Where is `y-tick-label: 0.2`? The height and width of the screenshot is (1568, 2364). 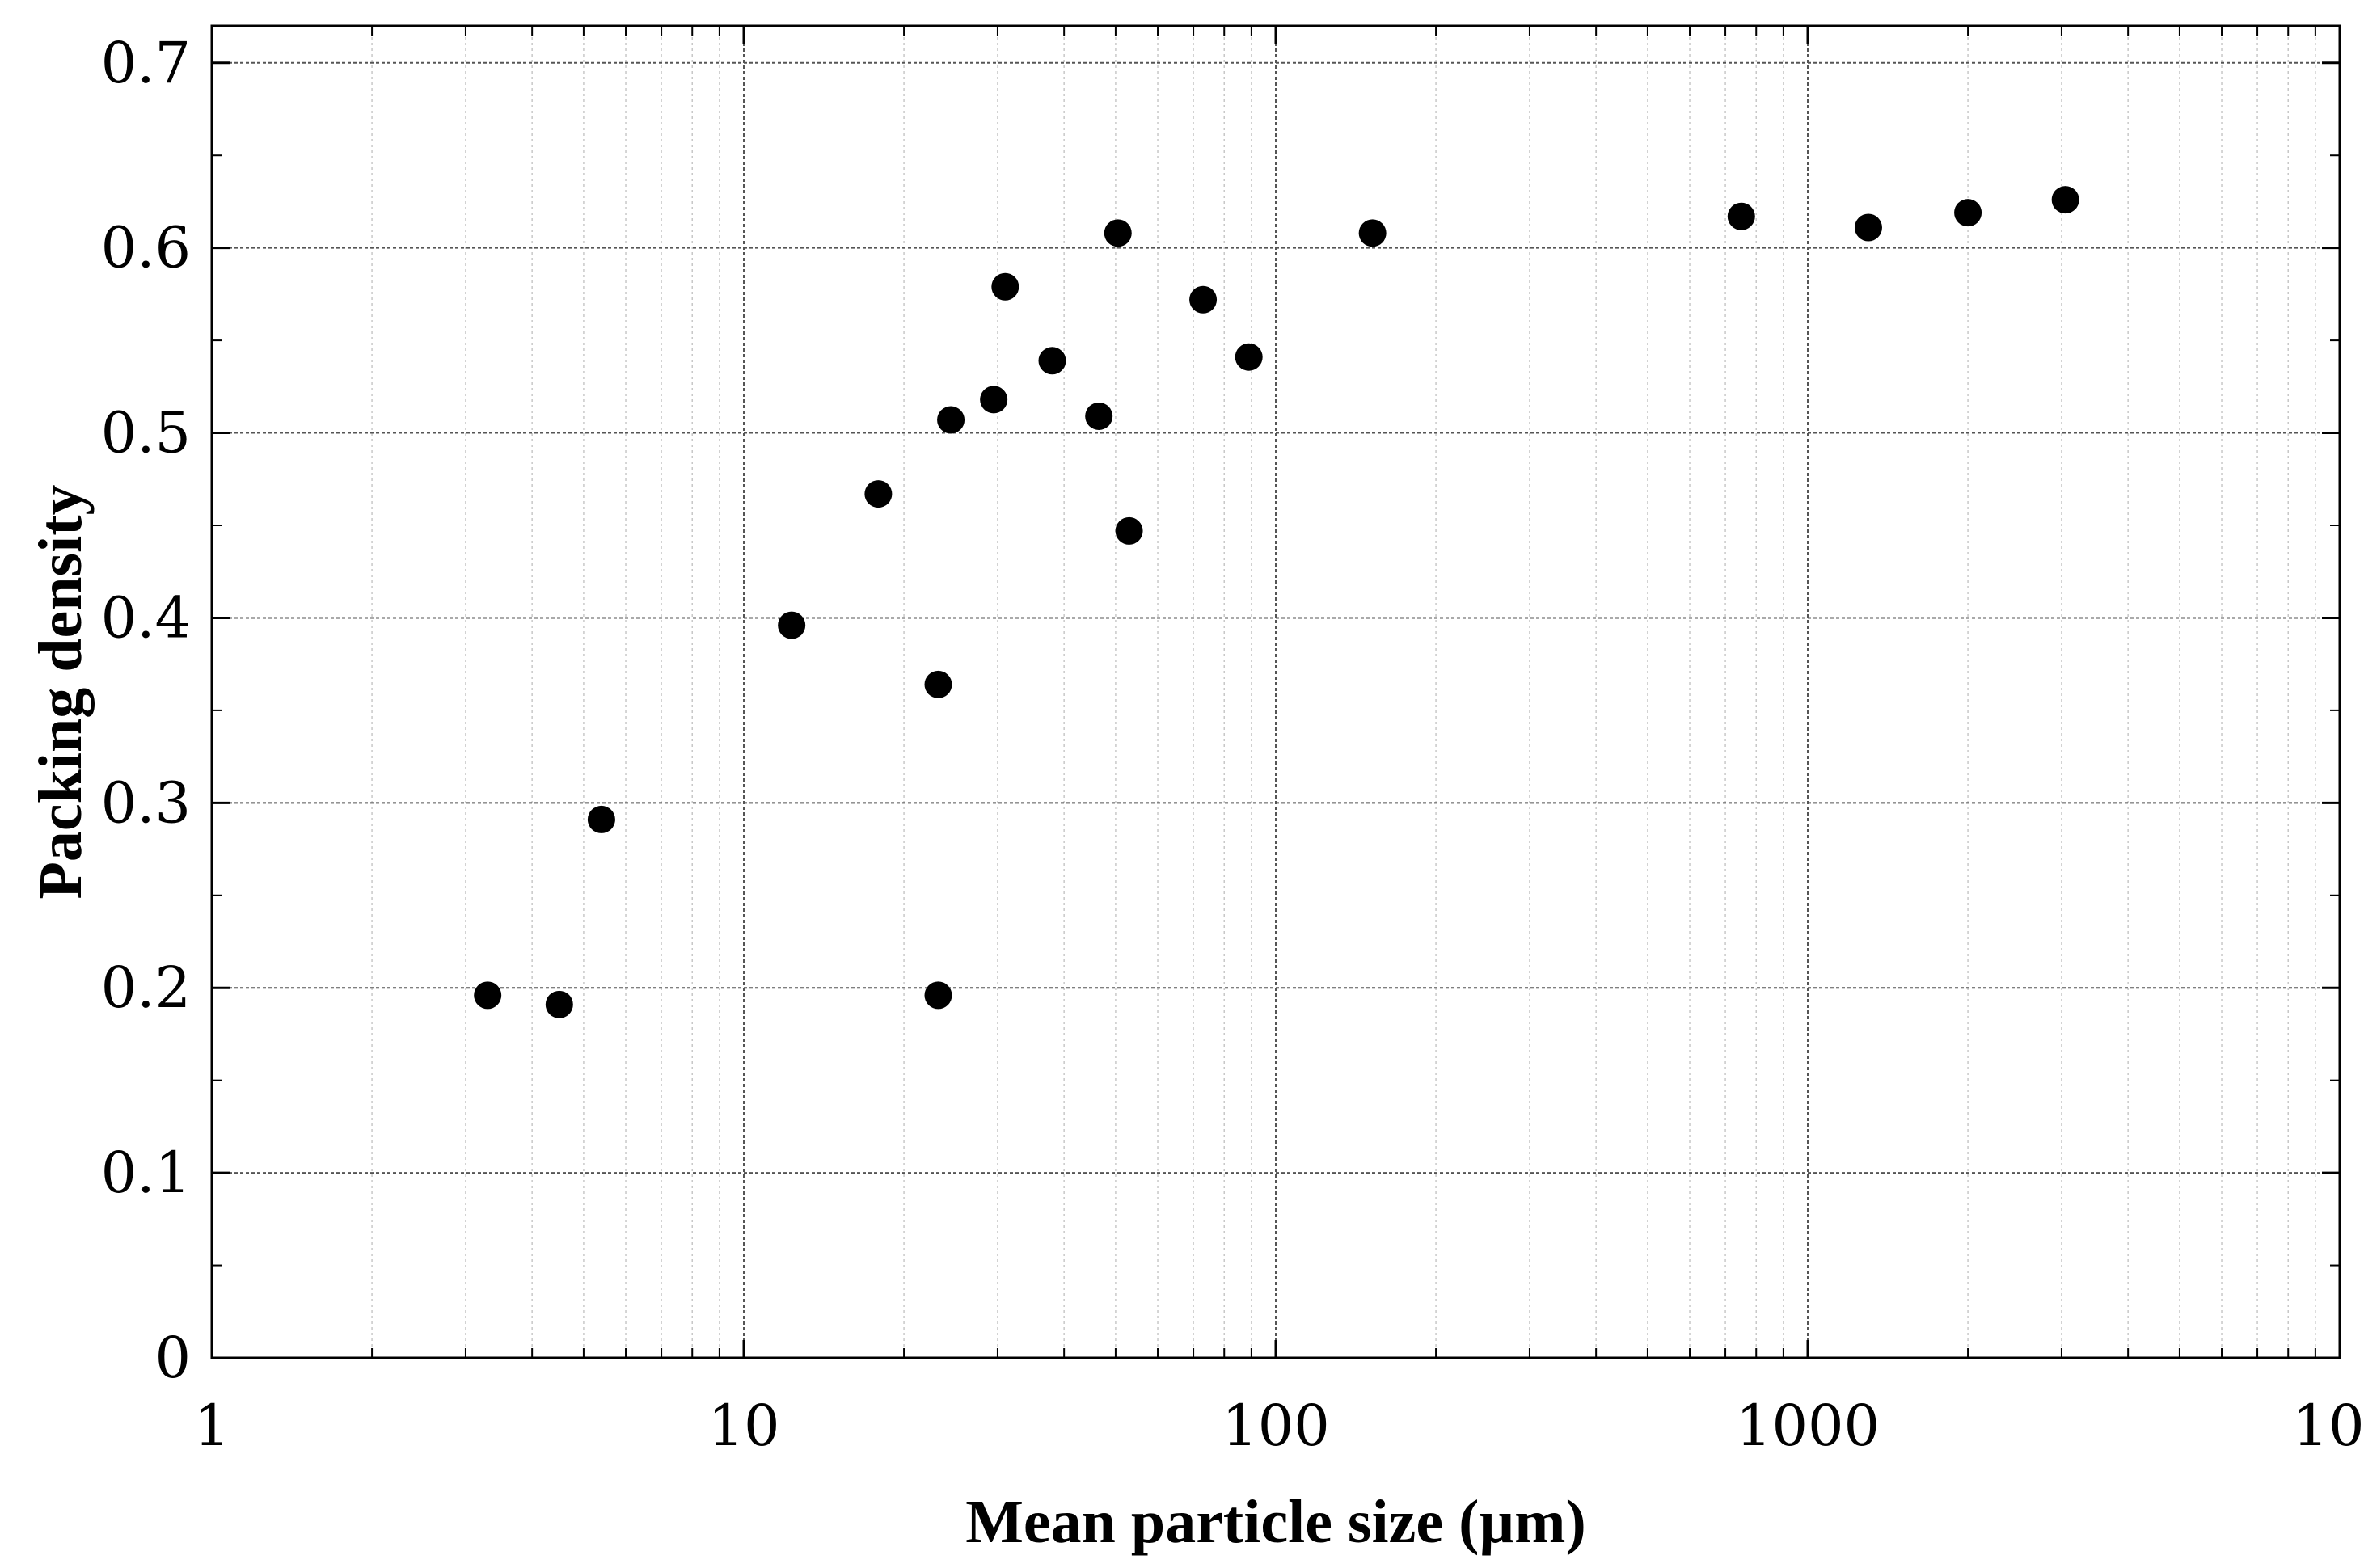 y-tick-label: 0.2 is located at coordinates (146, 988).